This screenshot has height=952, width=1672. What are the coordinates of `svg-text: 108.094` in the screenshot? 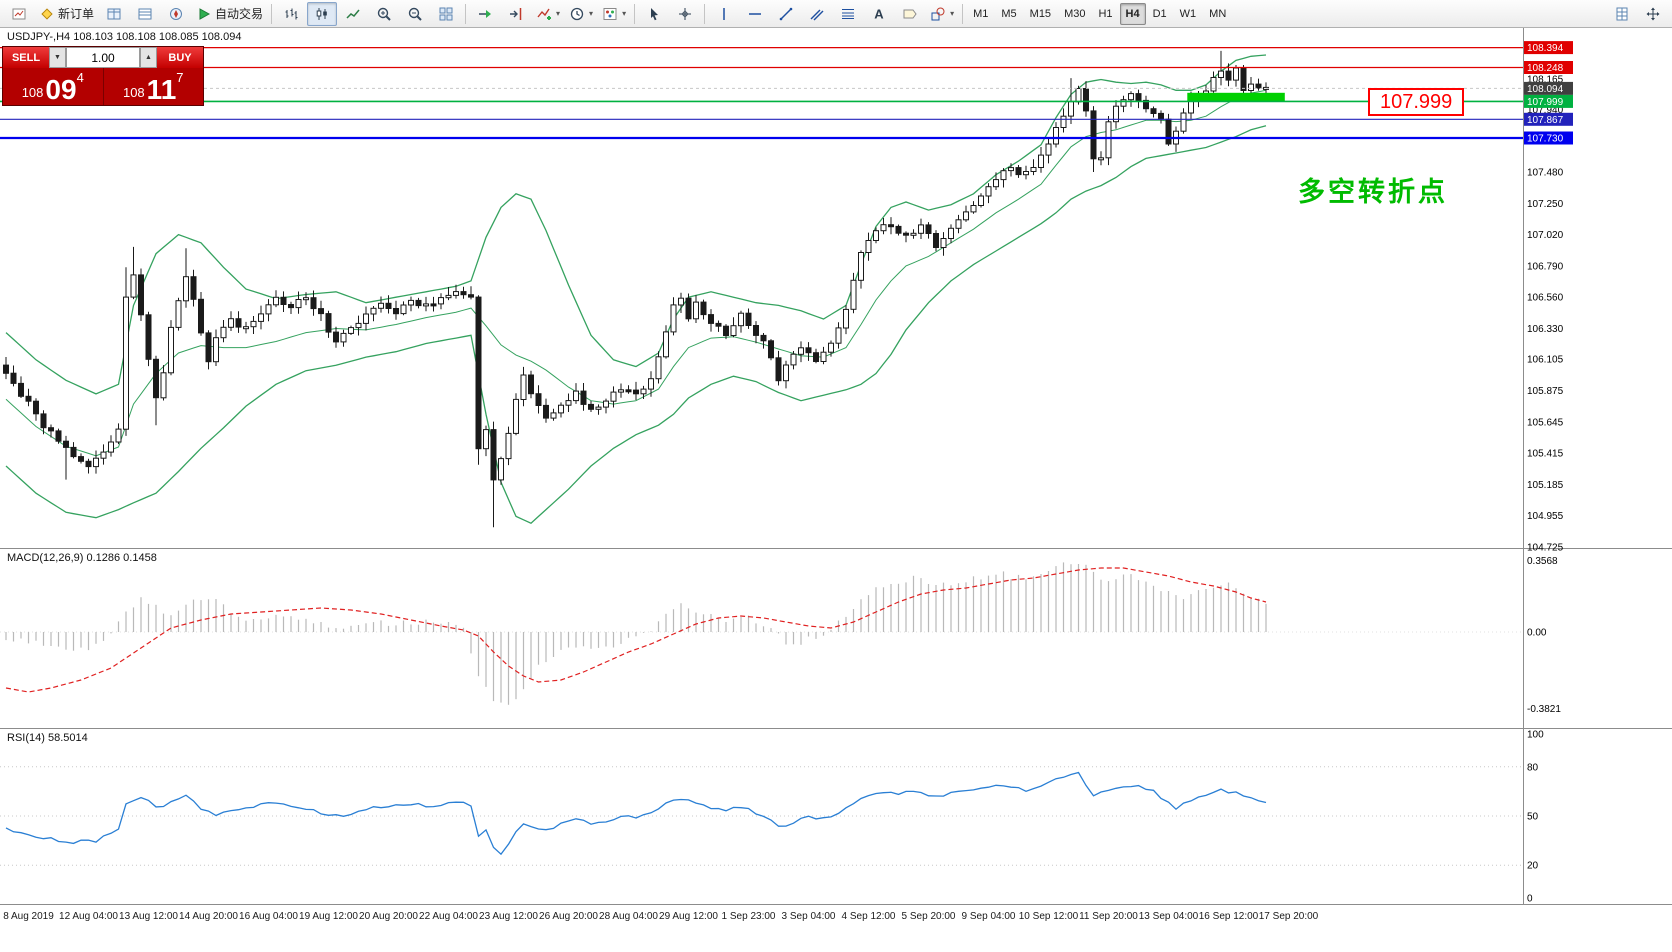 It's located at (1545, 89).